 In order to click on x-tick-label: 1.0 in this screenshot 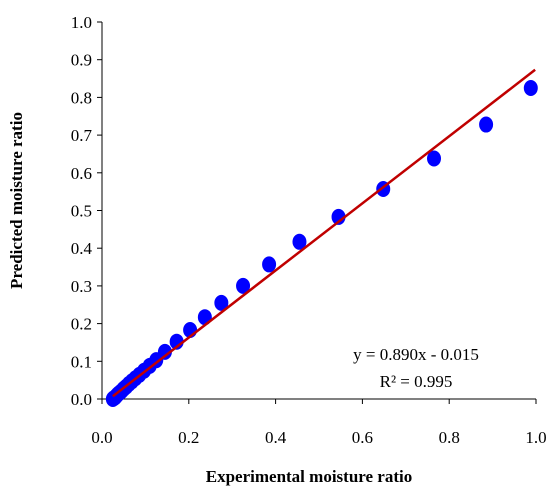, I will do `click(535, 437)`.